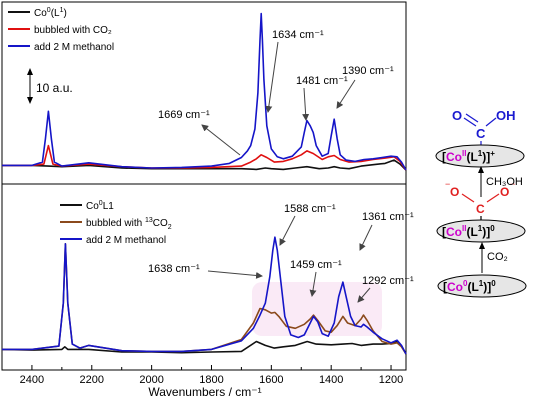 The image size is (550, 402). I want to click on x-axis-label: Wavenumbers / cm⁻¹, so click(204, 392).